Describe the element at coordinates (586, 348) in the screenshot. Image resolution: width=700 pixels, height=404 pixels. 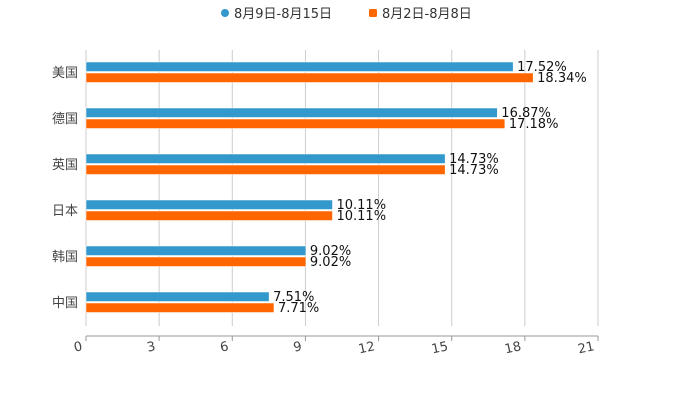
I see `x-tick-label: 21` at that location.